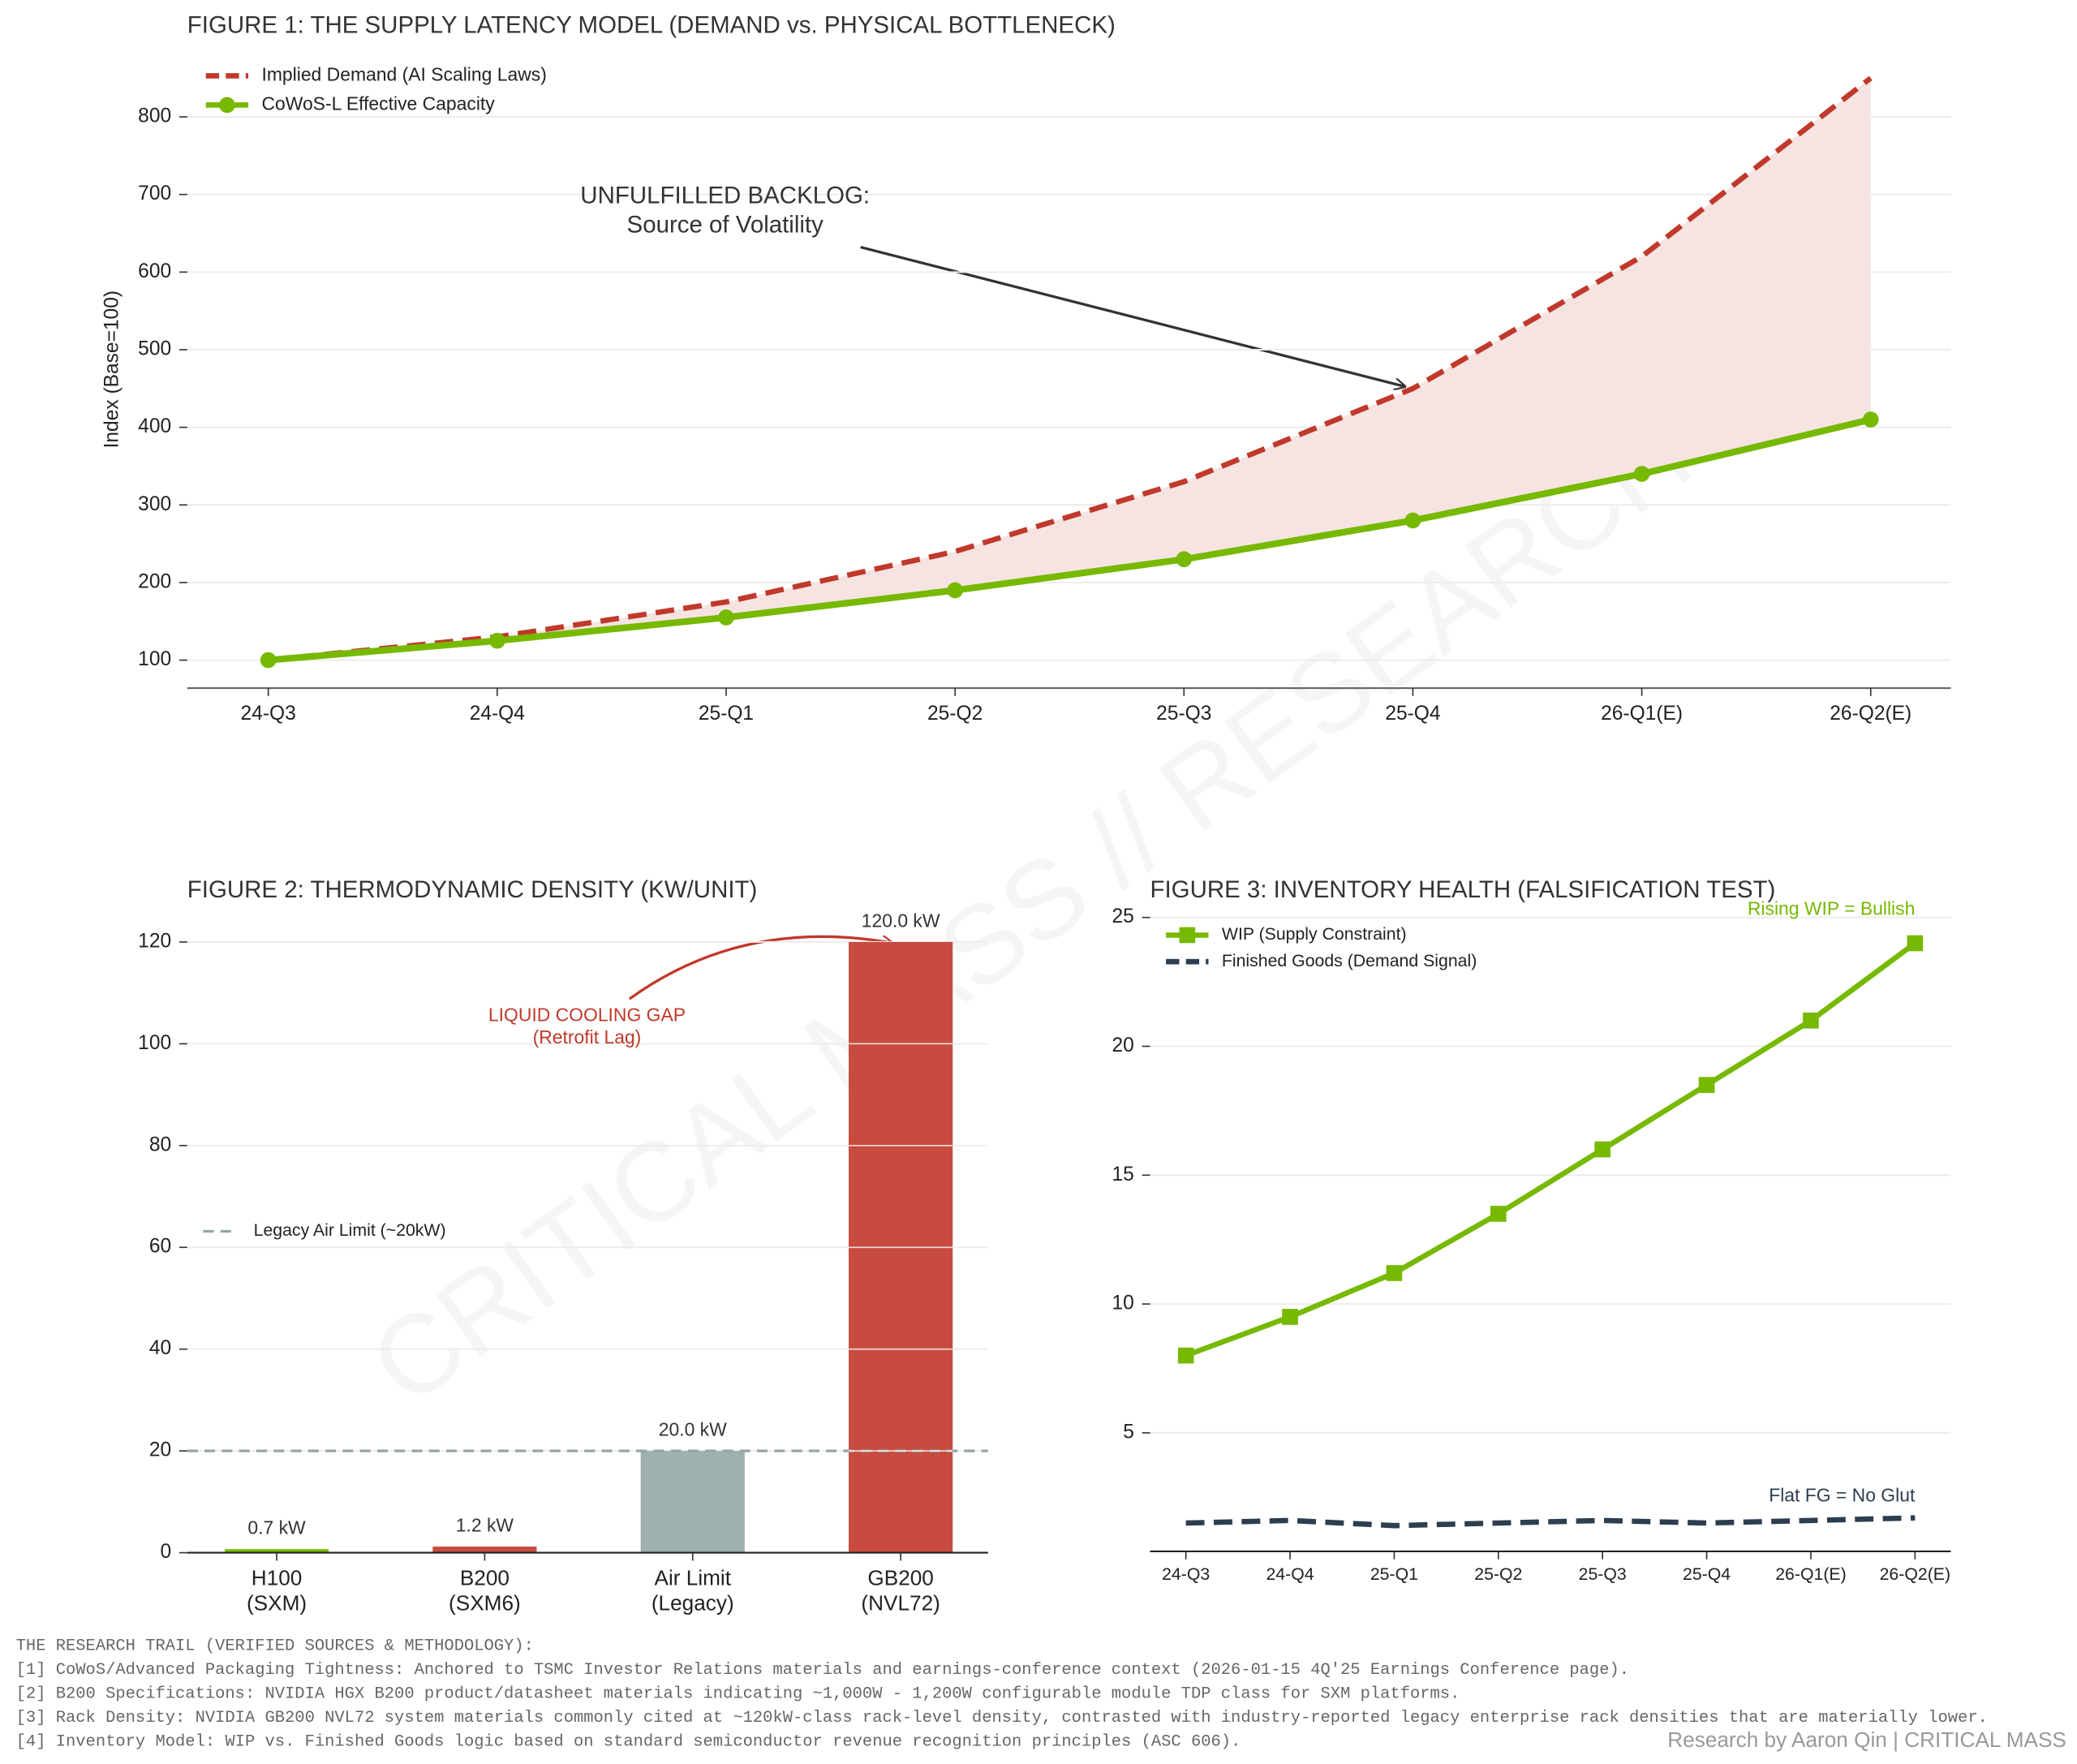 The height and width of the screenshot is (1764, 2077). What do you see at coordinates (154, 193) in the screenshot?
I see `y-tick-label: 700` at bounding box center [154, 193].